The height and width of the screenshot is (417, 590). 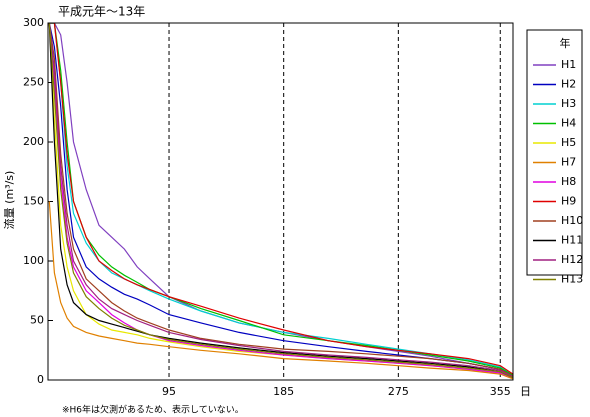 I want to click on legend-title: 年, so click(x=565, y=43).